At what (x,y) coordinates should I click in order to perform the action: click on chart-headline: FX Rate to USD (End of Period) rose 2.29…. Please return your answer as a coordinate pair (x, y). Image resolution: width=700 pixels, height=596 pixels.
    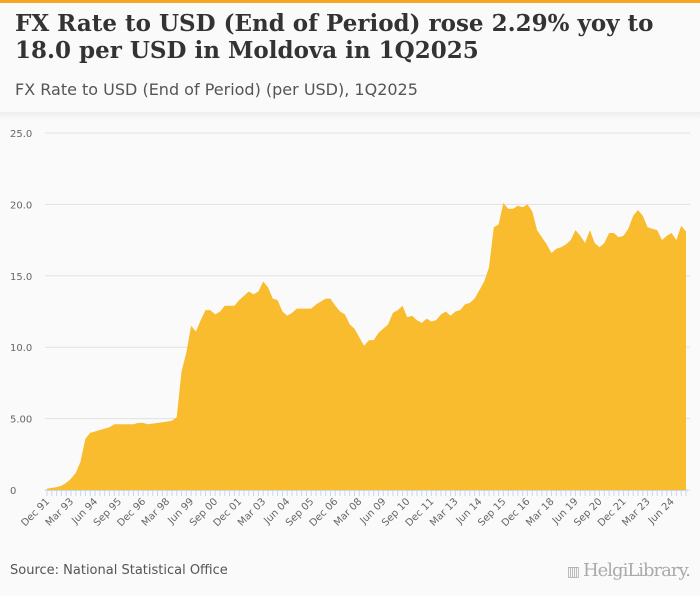
    Looking at the image, I should click on (334, 37).